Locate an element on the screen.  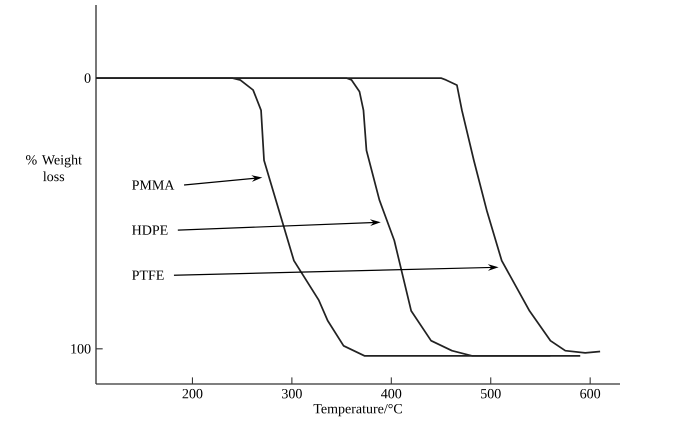
x-tick-label: 400 is located at coordinates (391, 393).